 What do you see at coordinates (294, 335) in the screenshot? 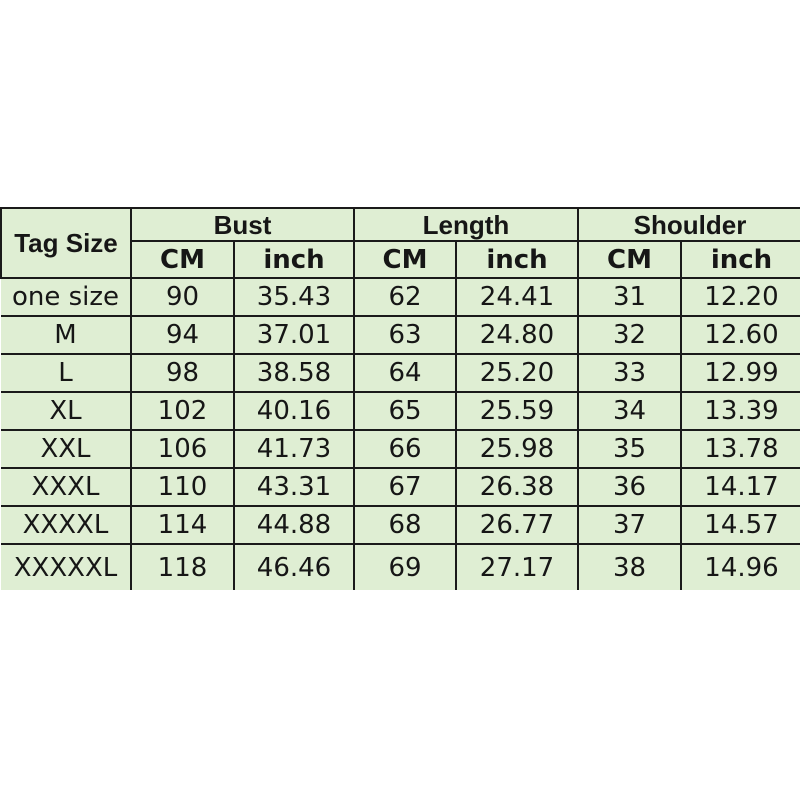
I see `measurement-cell: 37.01` at bounding box center [294, 335].